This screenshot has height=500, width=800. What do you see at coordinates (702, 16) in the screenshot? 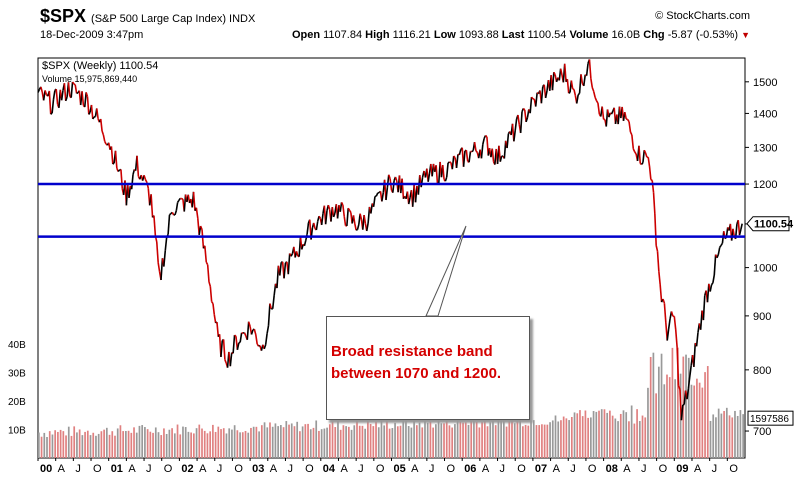
I see `source-label: © StockCharts.com` at bounding box center [702, 16].